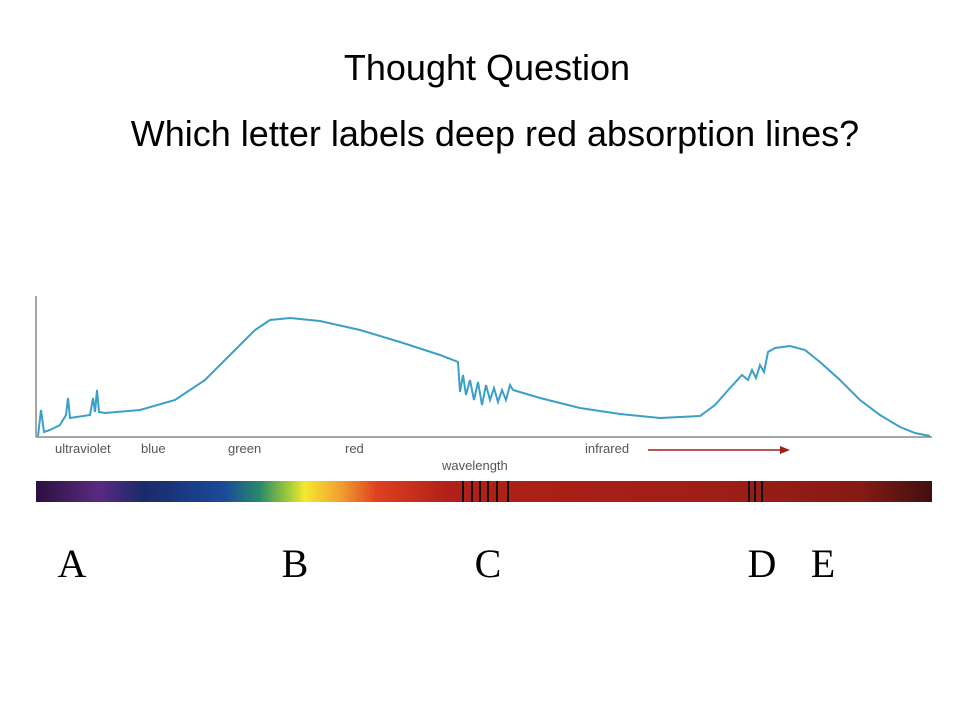  What do you see at coordinates (612, 491) in the screenshot?
I see `absorption-lines` at bounding box center [612, 491].